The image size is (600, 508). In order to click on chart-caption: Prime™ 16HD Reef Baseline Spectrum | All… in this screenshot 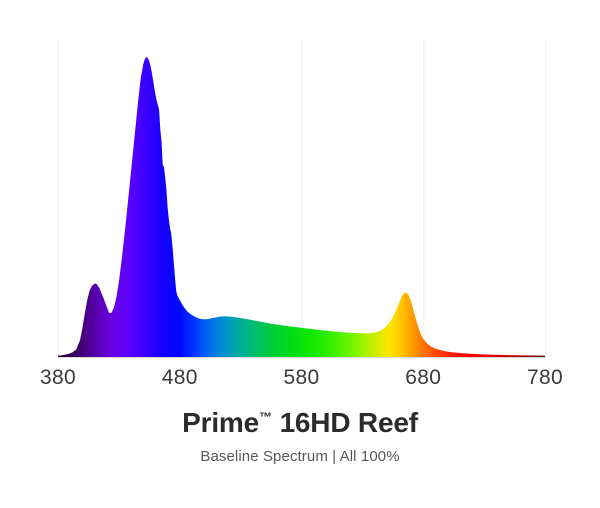, I will do `click(300, 435)`.